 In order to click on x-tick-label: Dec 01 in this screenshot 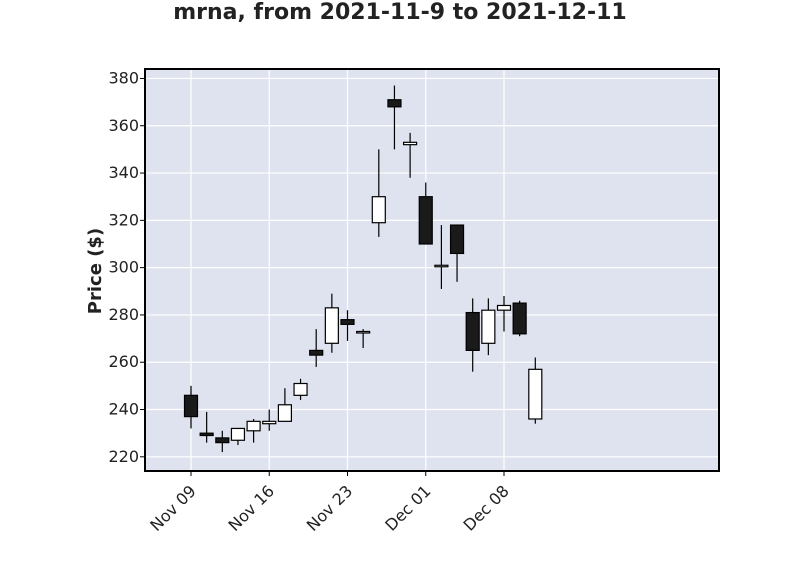, I will do `click(407, 507)`.